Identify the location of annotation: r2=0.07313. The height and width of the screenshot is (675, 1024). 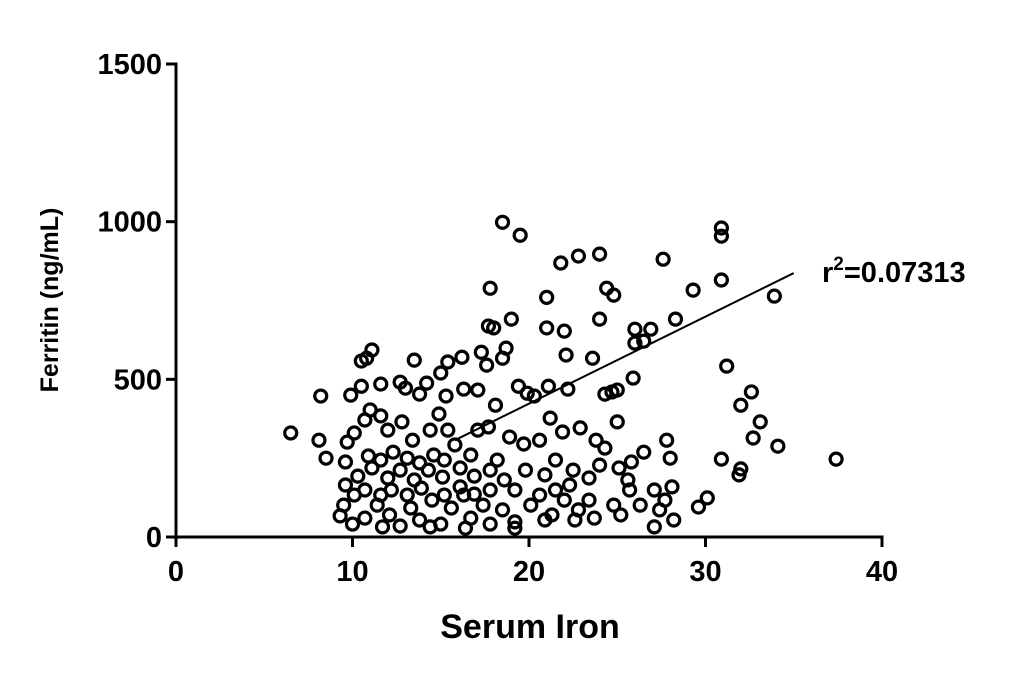
(894, 271).